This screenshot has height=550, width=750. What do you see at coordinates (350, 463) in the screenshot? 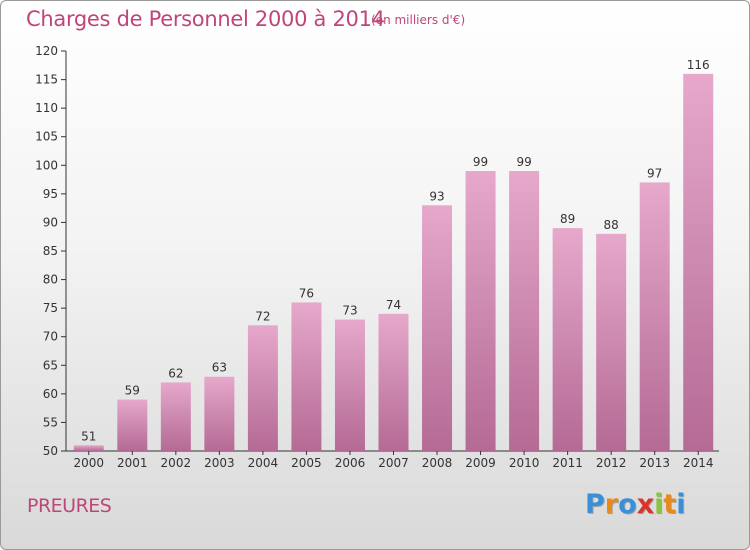
I see `x-tick-label: 2006` at bounding box center [350, 463].